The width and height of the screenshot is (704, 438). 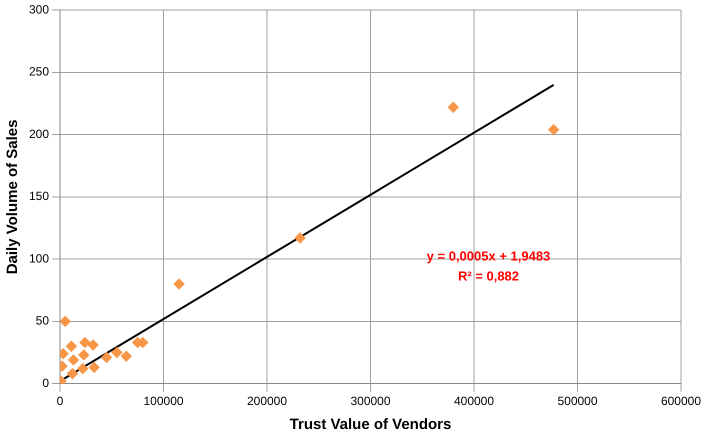 I want to click on y-tick-label: 250, so click(x=39, y=71).